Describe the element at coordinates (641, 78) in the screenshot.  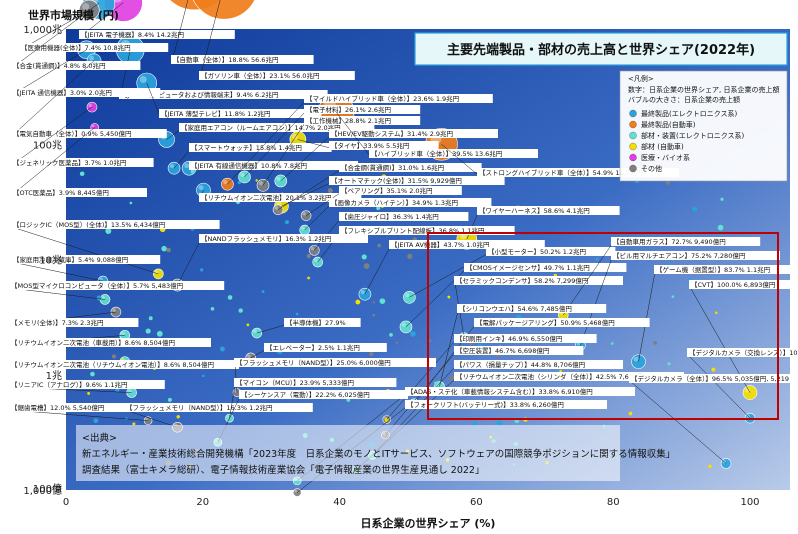
I see `legend-title: <凡例>` at that location.